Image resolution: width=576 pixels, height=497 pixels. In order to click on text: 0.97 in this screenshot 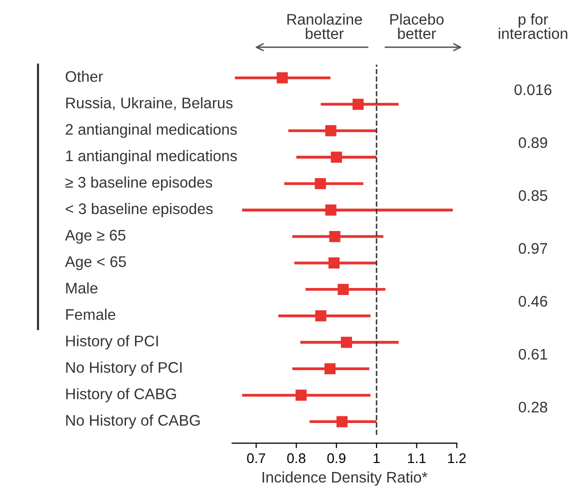, I will do `click(533, 248)`.